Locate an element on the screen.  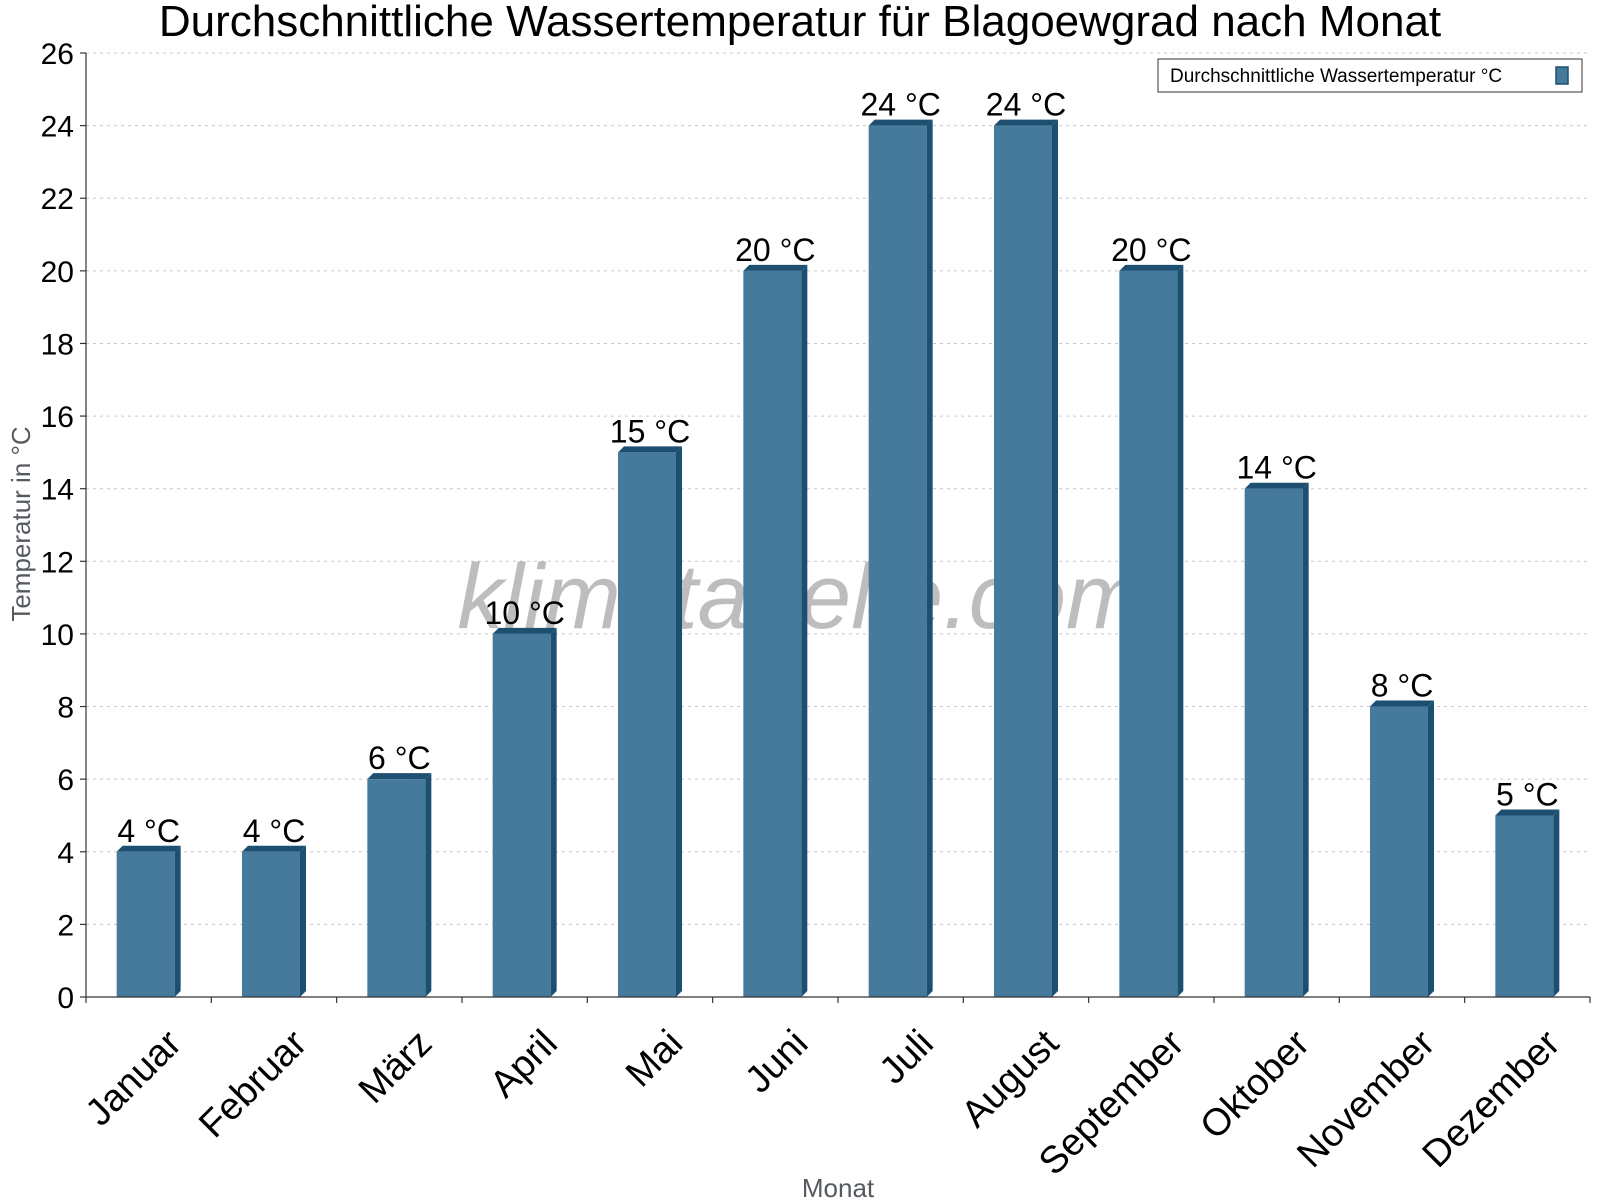
x-tick-label: Dezember is located at coordinates (1492, 1099).